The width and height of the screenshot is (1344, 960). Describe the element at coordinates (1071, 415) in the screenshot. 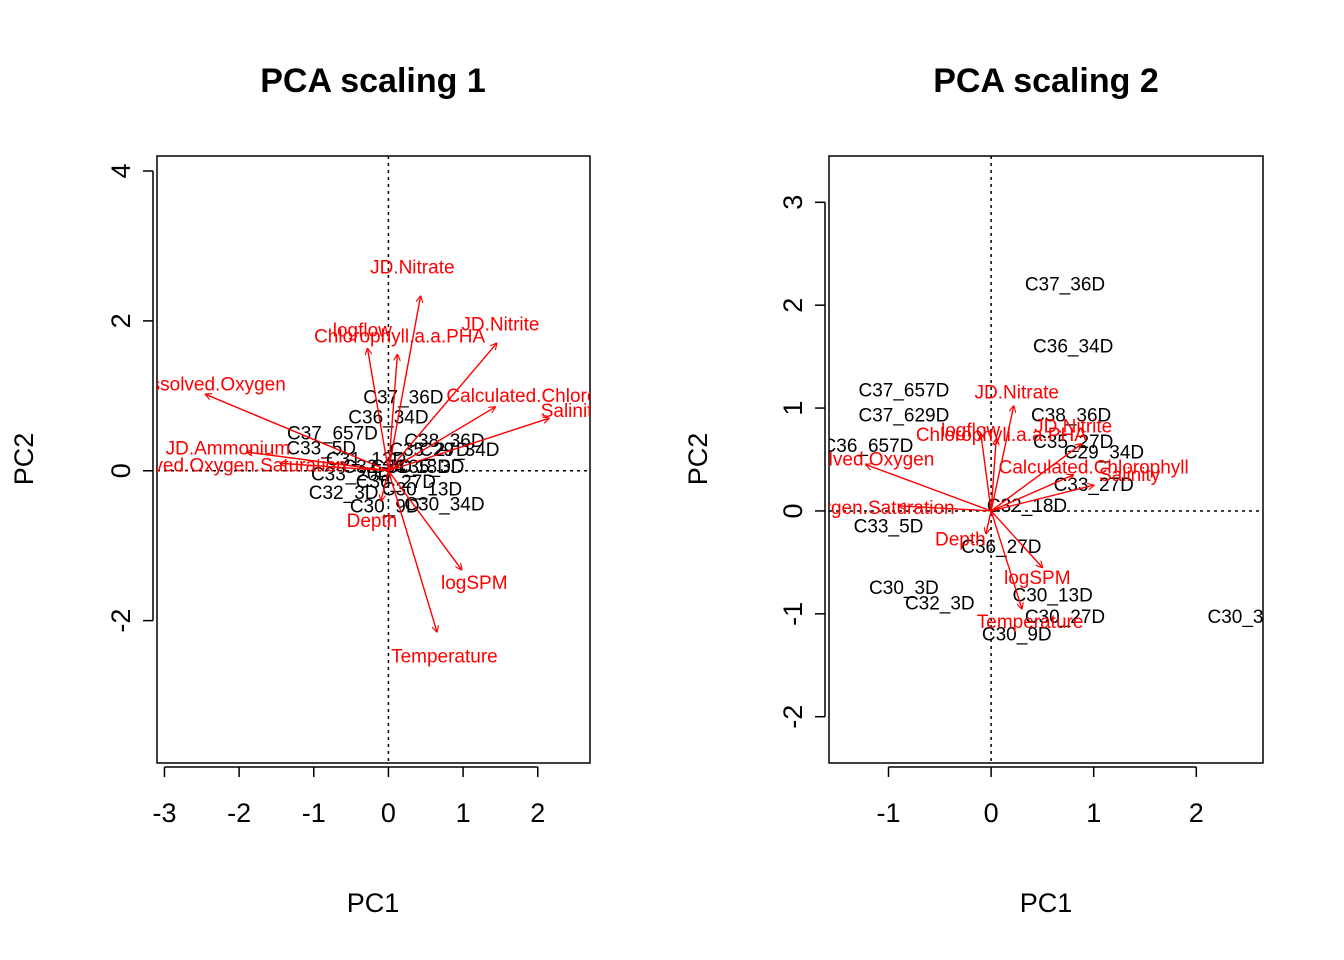

I see `sample-label: C38_36D` at that location.